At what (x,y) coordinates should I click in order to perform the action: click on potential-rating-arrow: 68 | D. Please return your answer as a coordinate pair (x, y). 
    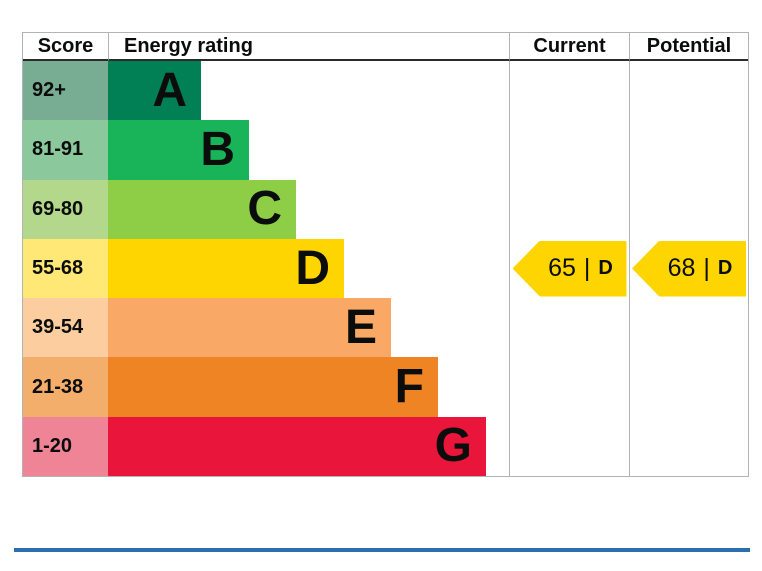
    Looking at the image, I should click on (689, 268).